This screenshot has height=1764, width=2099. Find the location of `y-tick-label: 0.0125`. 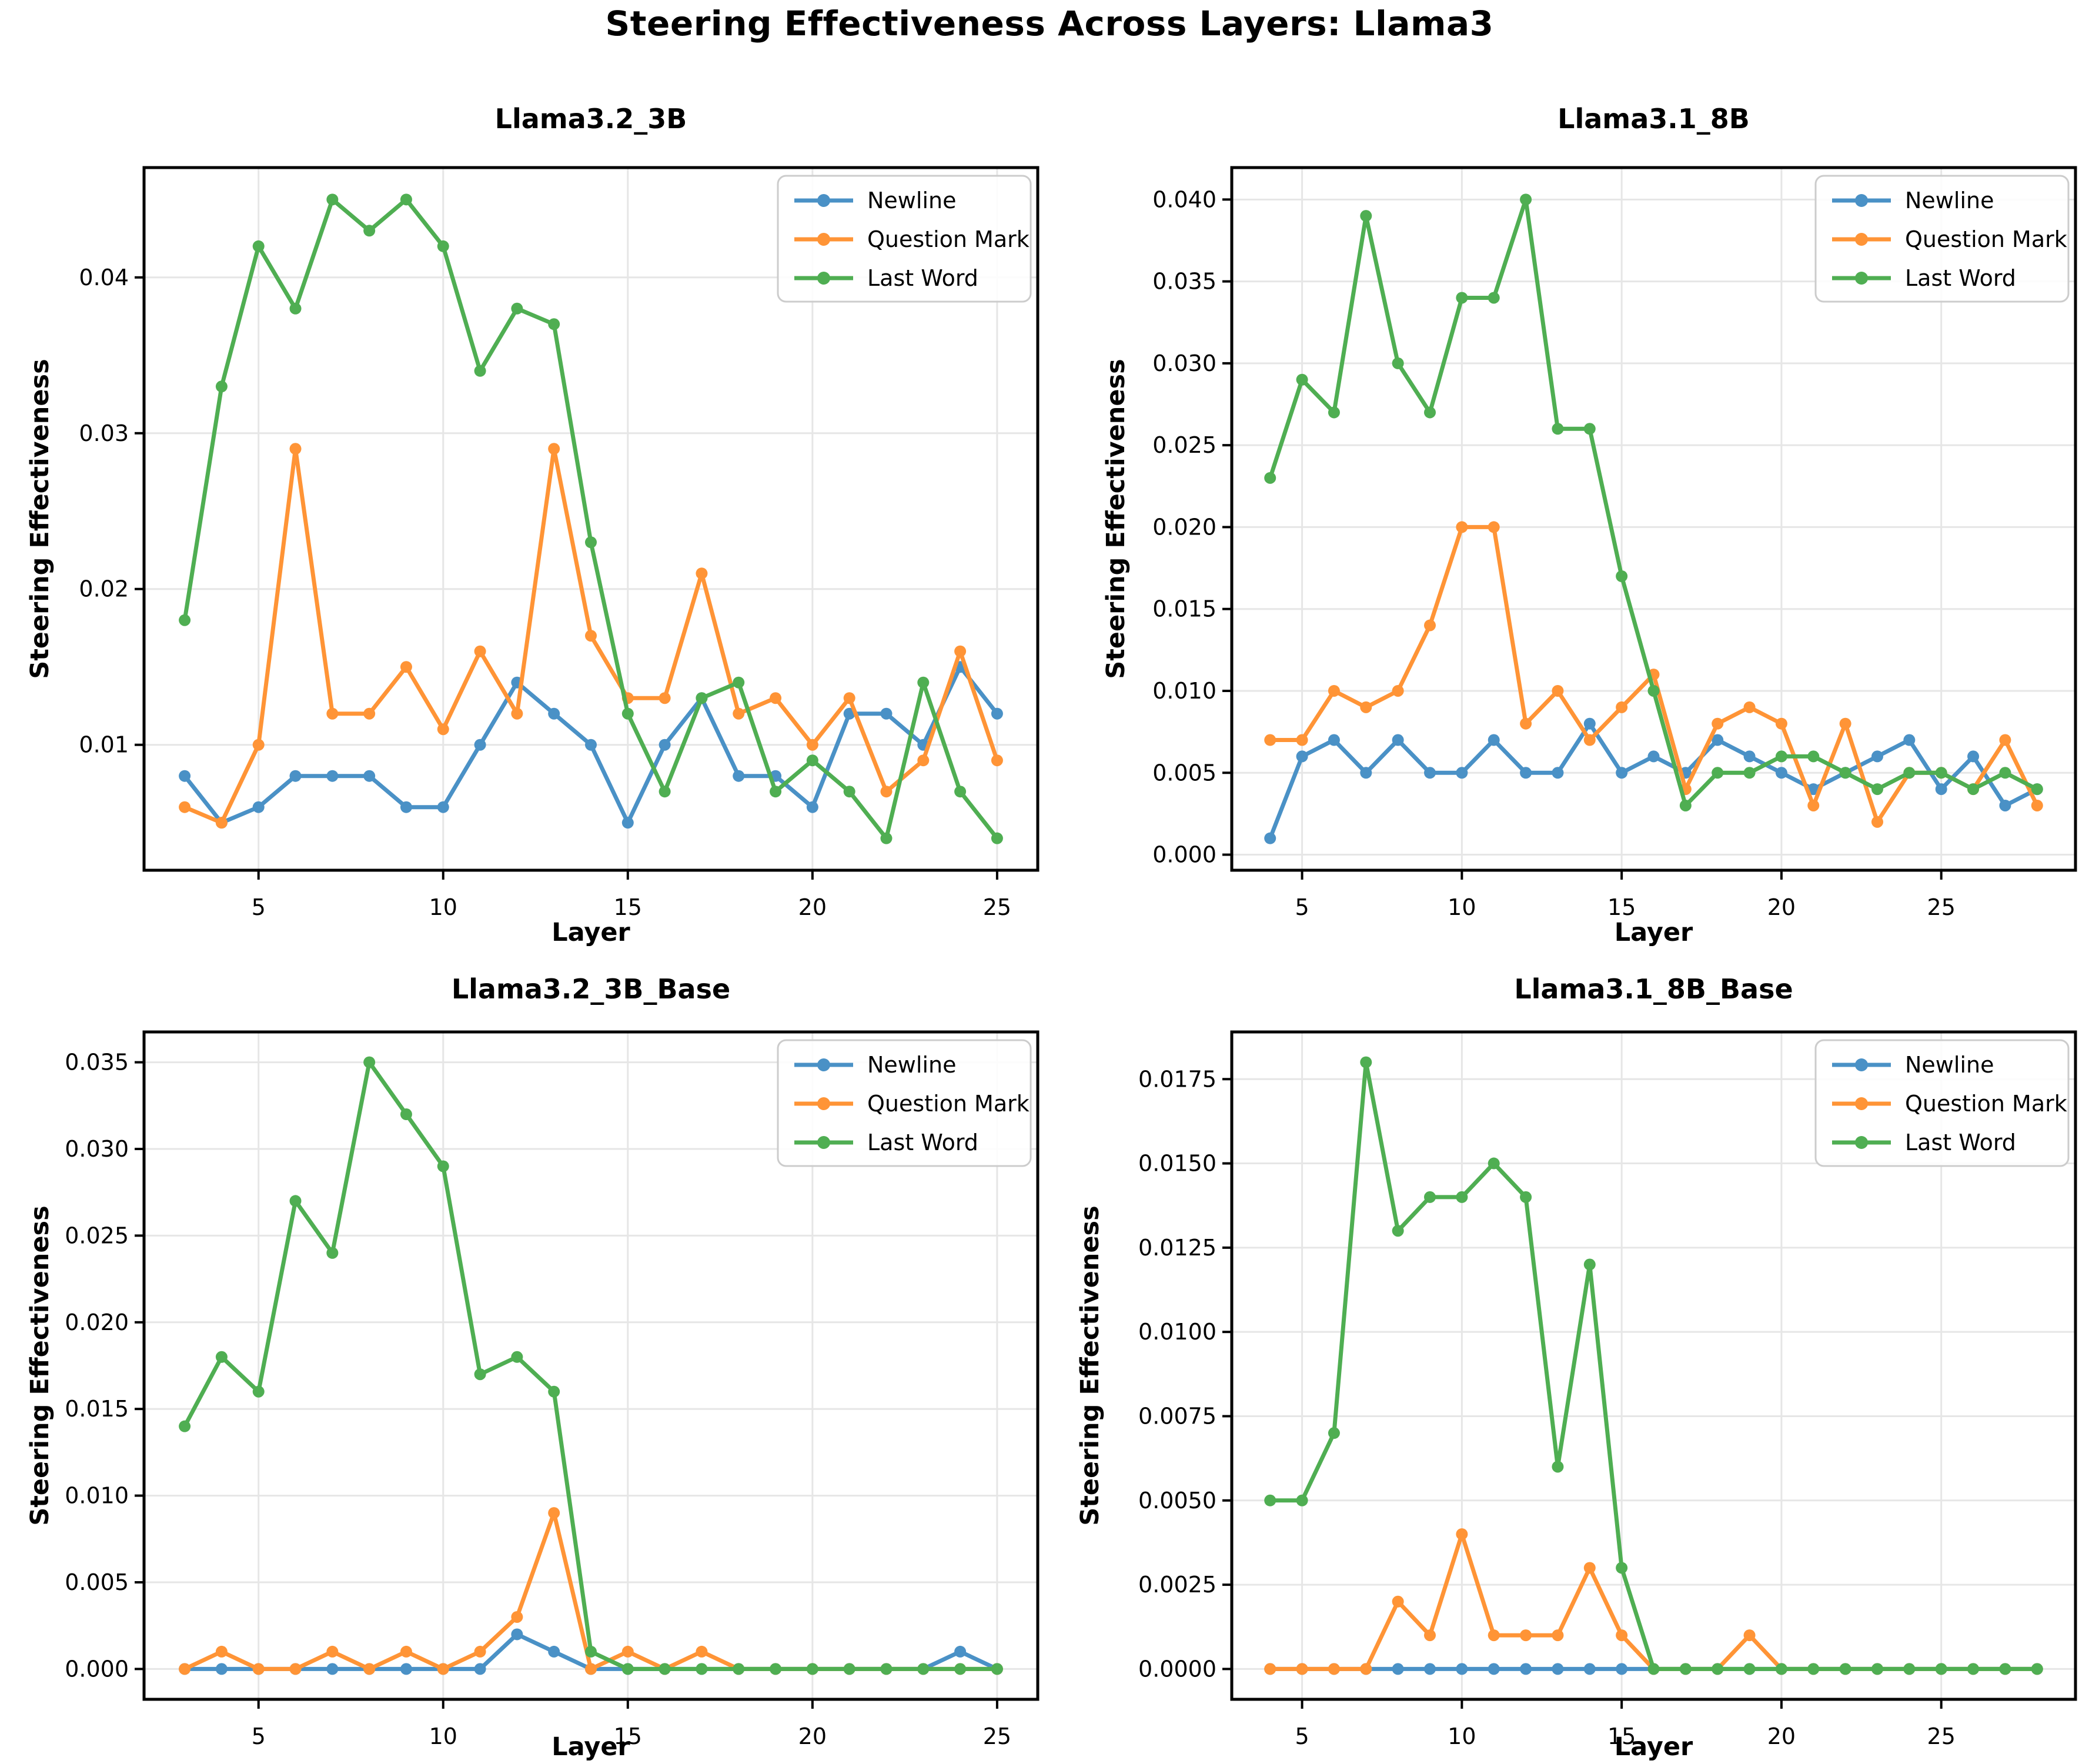

y-tick-label: 0.0125 is located at coordinates (1177, 1248).